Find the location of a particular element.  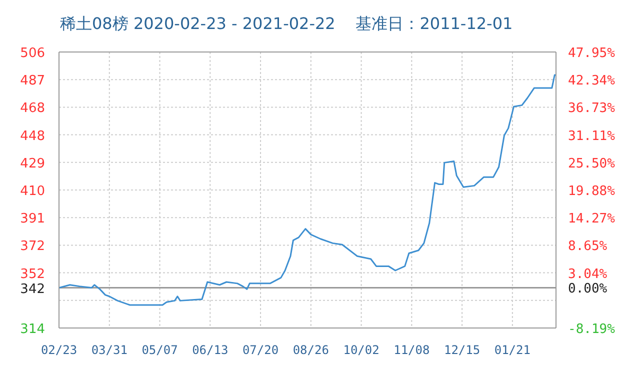

chart-title: 稀土08榜 2020-02-23 - 2021-02-22 基准日：2011-12-01 is located at coordinates (286, 24).